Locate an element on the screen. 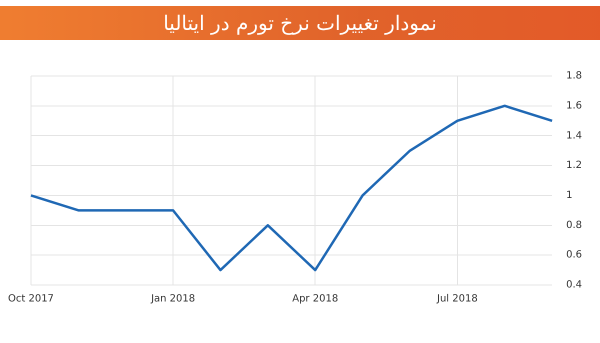 This screenshot has height=343, width=600. y-tick-label: 1.6 is located at coordinates (574, 106).